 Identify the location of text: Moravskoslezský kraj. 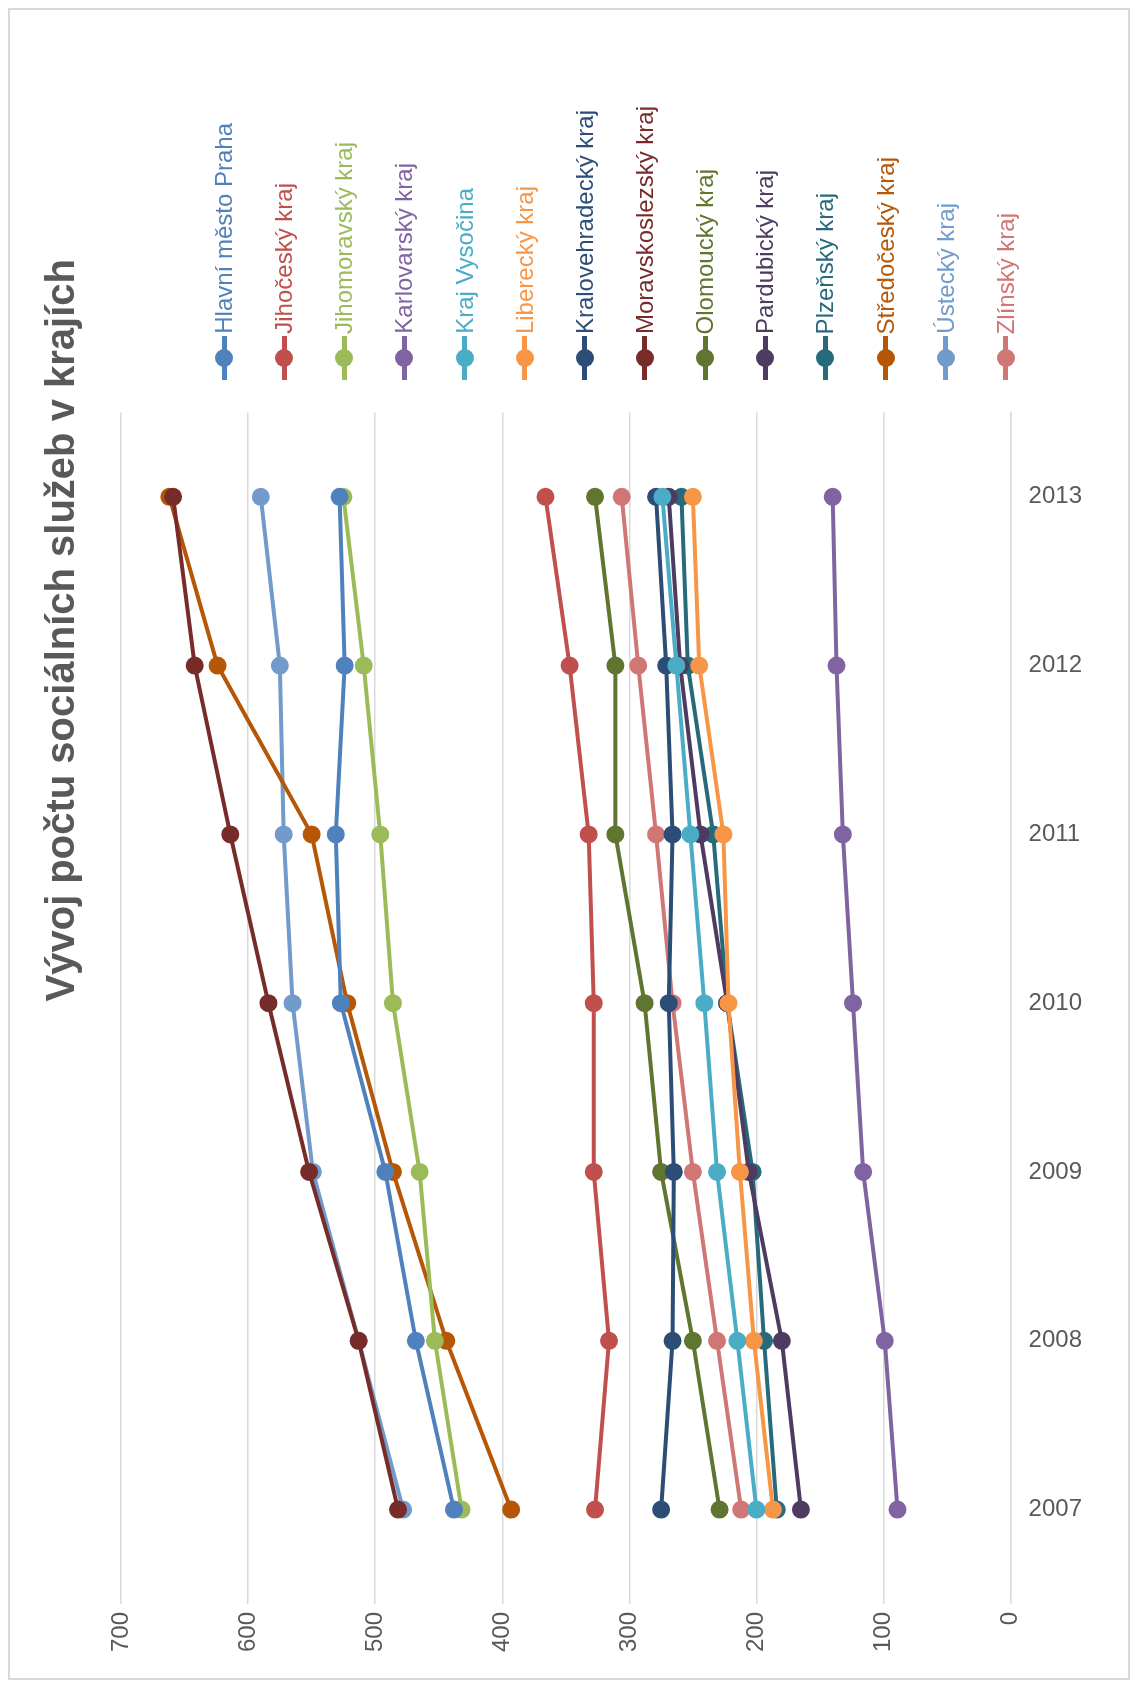
(644, 219).